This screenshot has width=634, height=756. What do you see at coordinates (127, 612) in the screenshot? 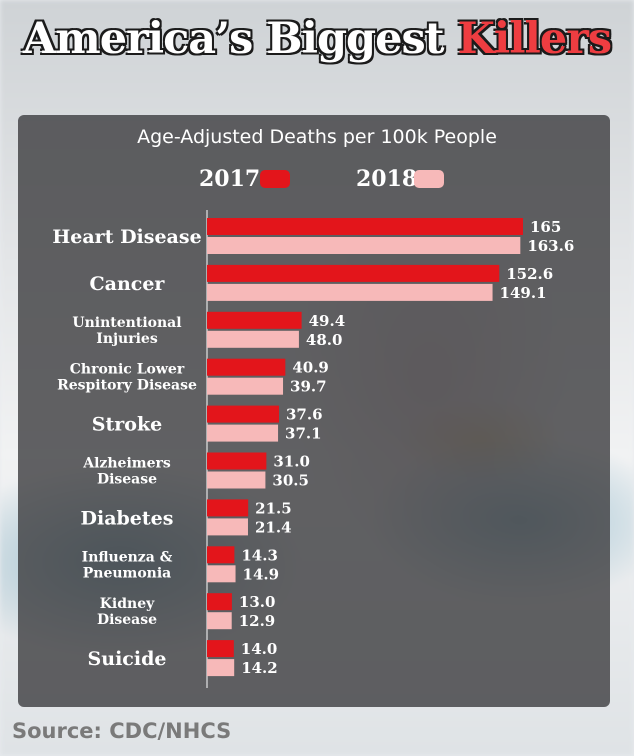
I see `category-label-8: Kidney Disease` at bounding box center [127, 612].